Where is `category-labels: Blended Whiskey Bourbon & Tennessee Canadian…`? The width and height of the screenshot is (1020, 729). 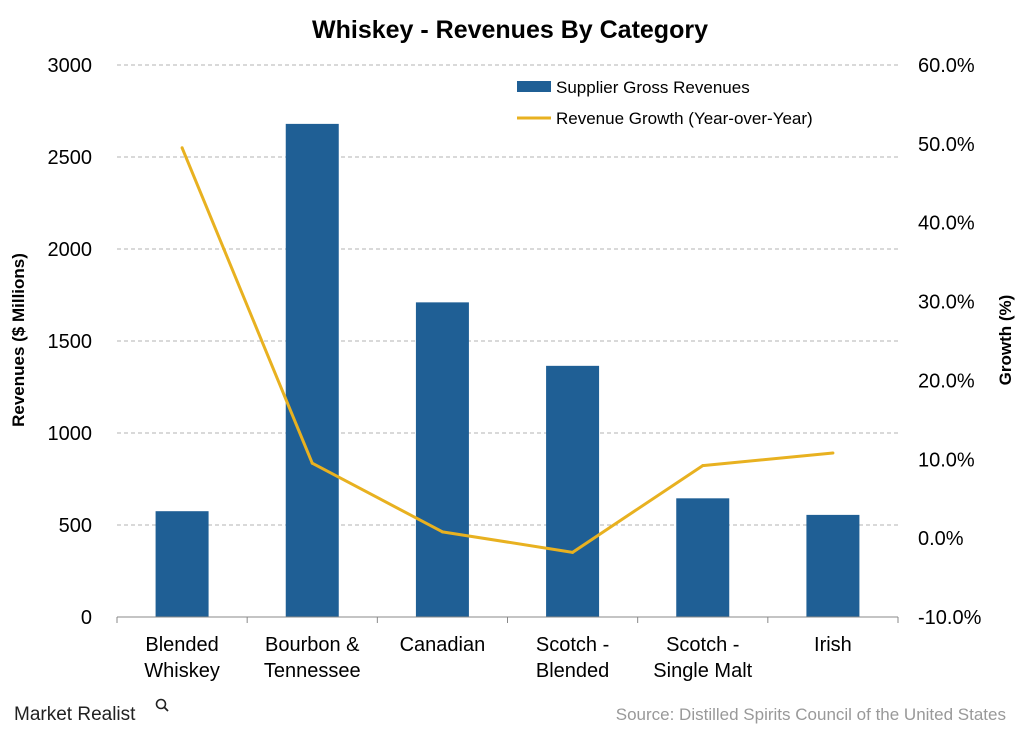
category-labels: Blended Whiskey Bourbon & Tennessee Canadian… is located at coordinates (507, 649).